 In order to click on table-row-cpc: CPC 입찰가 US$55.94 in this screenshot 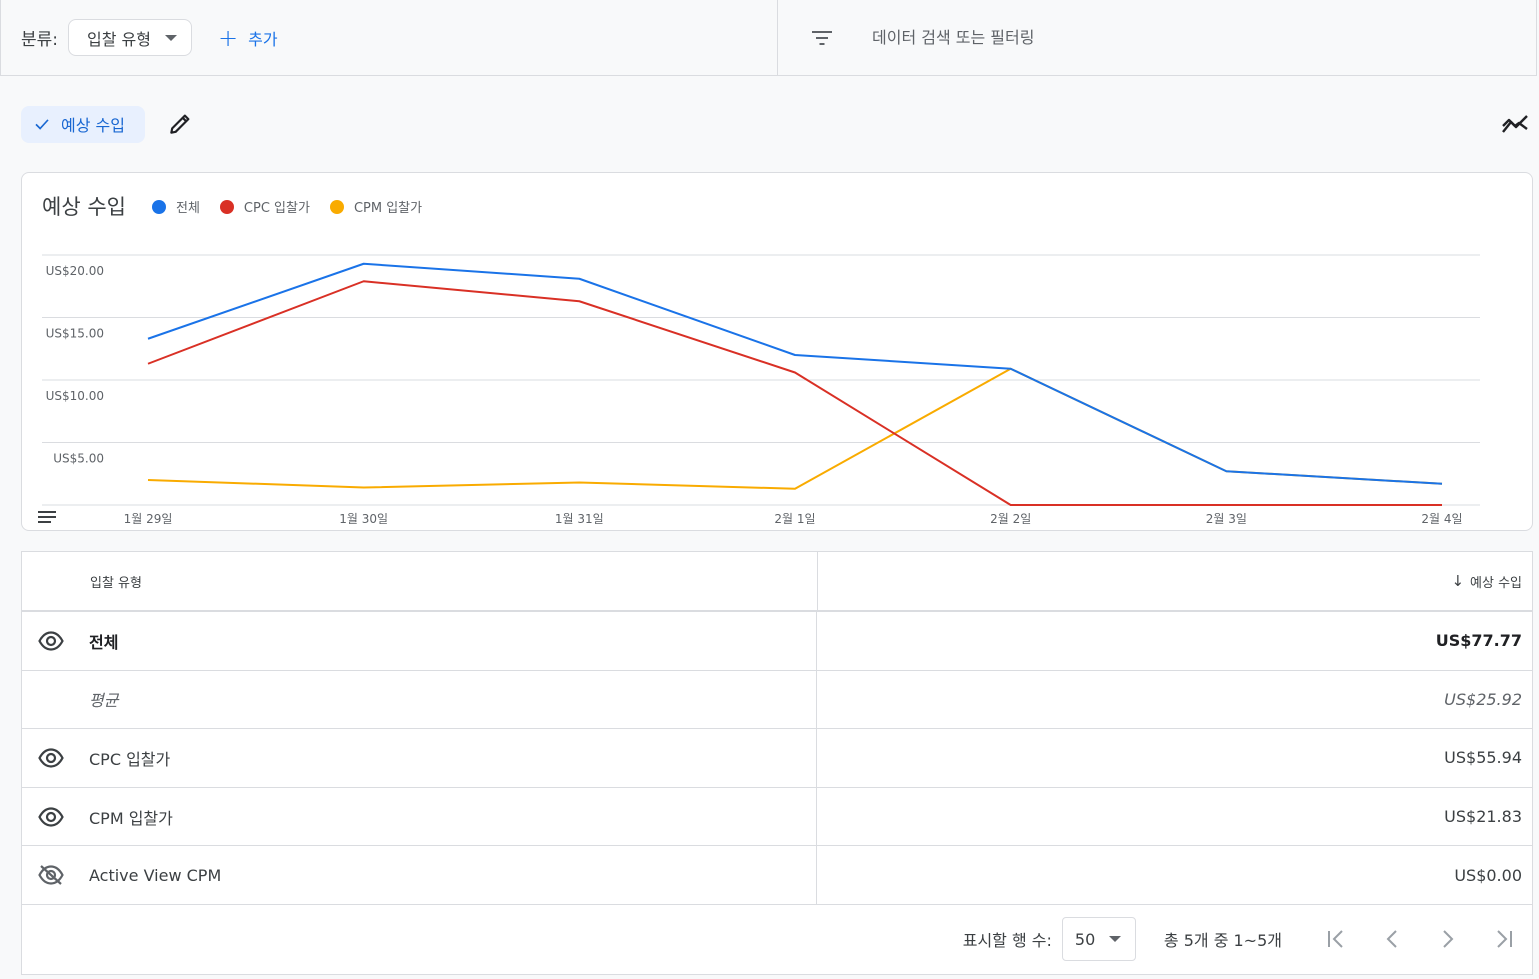, I will do `click(777, 758)`.